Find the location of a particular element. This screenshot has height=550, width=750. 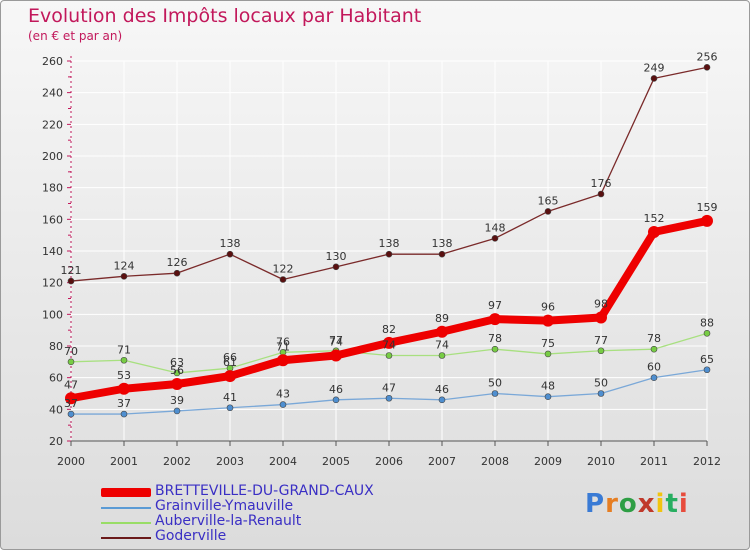

data-label-goderville: 122 is located at coordinates (283, 269).